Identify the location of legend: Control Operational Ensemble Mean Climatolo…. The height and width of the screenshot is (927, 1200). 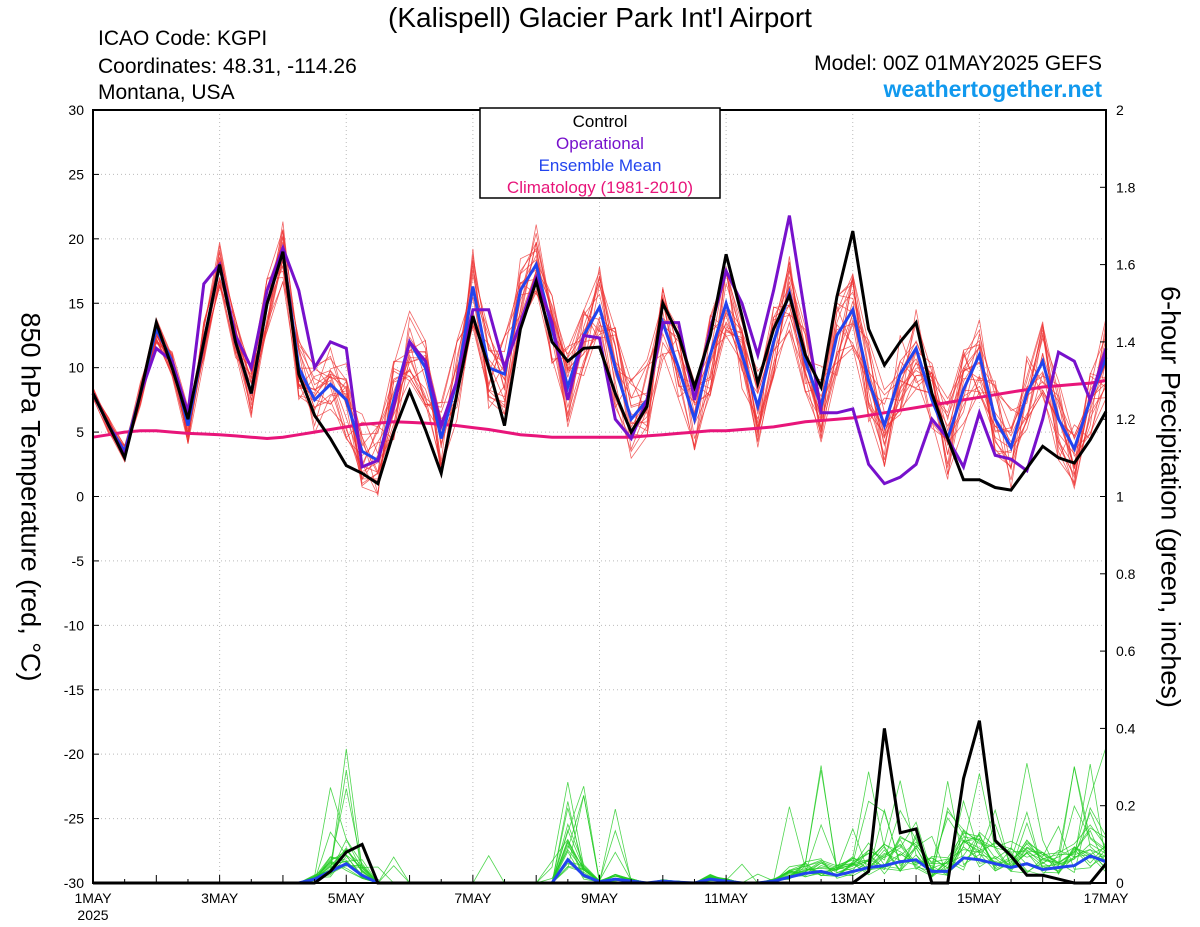
(600, 153).